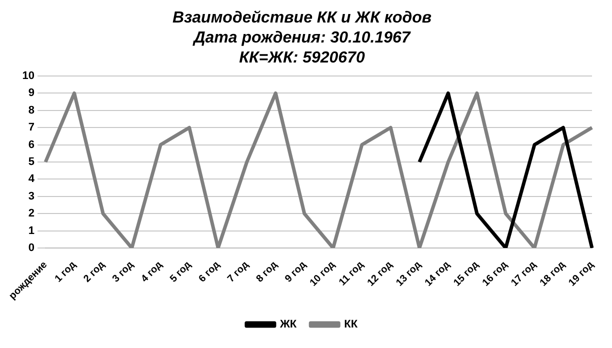 The image size is (612, 348). Describe the element at coordinates (31, 128) in the screenshot. I see `y-tick-label: 7` at that location.